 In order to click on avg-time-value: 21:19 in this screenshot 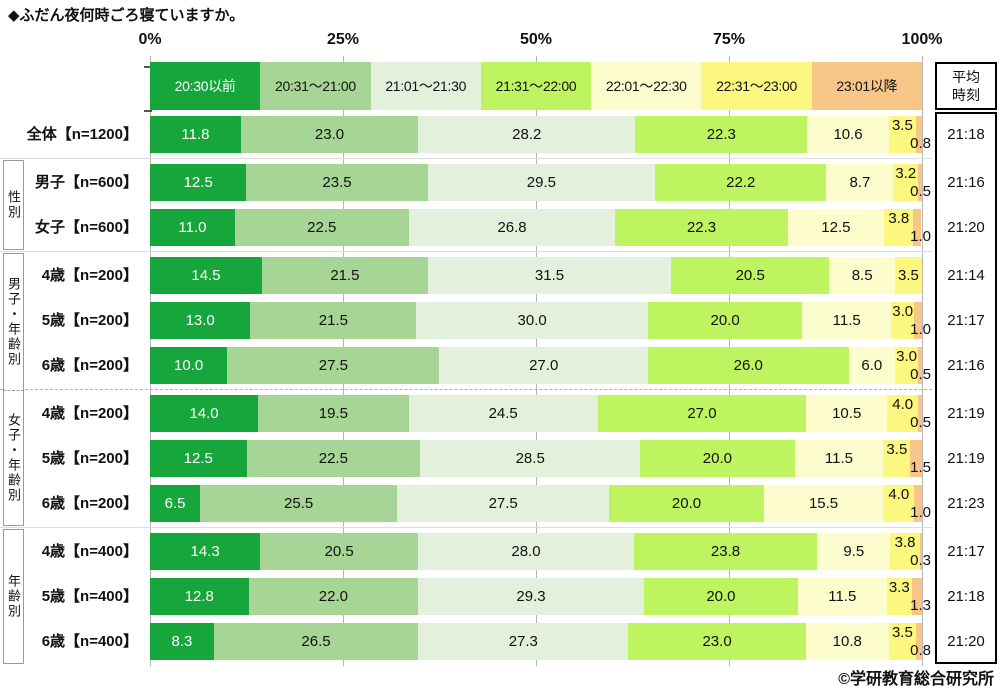, I will do `click(966, 458)`.